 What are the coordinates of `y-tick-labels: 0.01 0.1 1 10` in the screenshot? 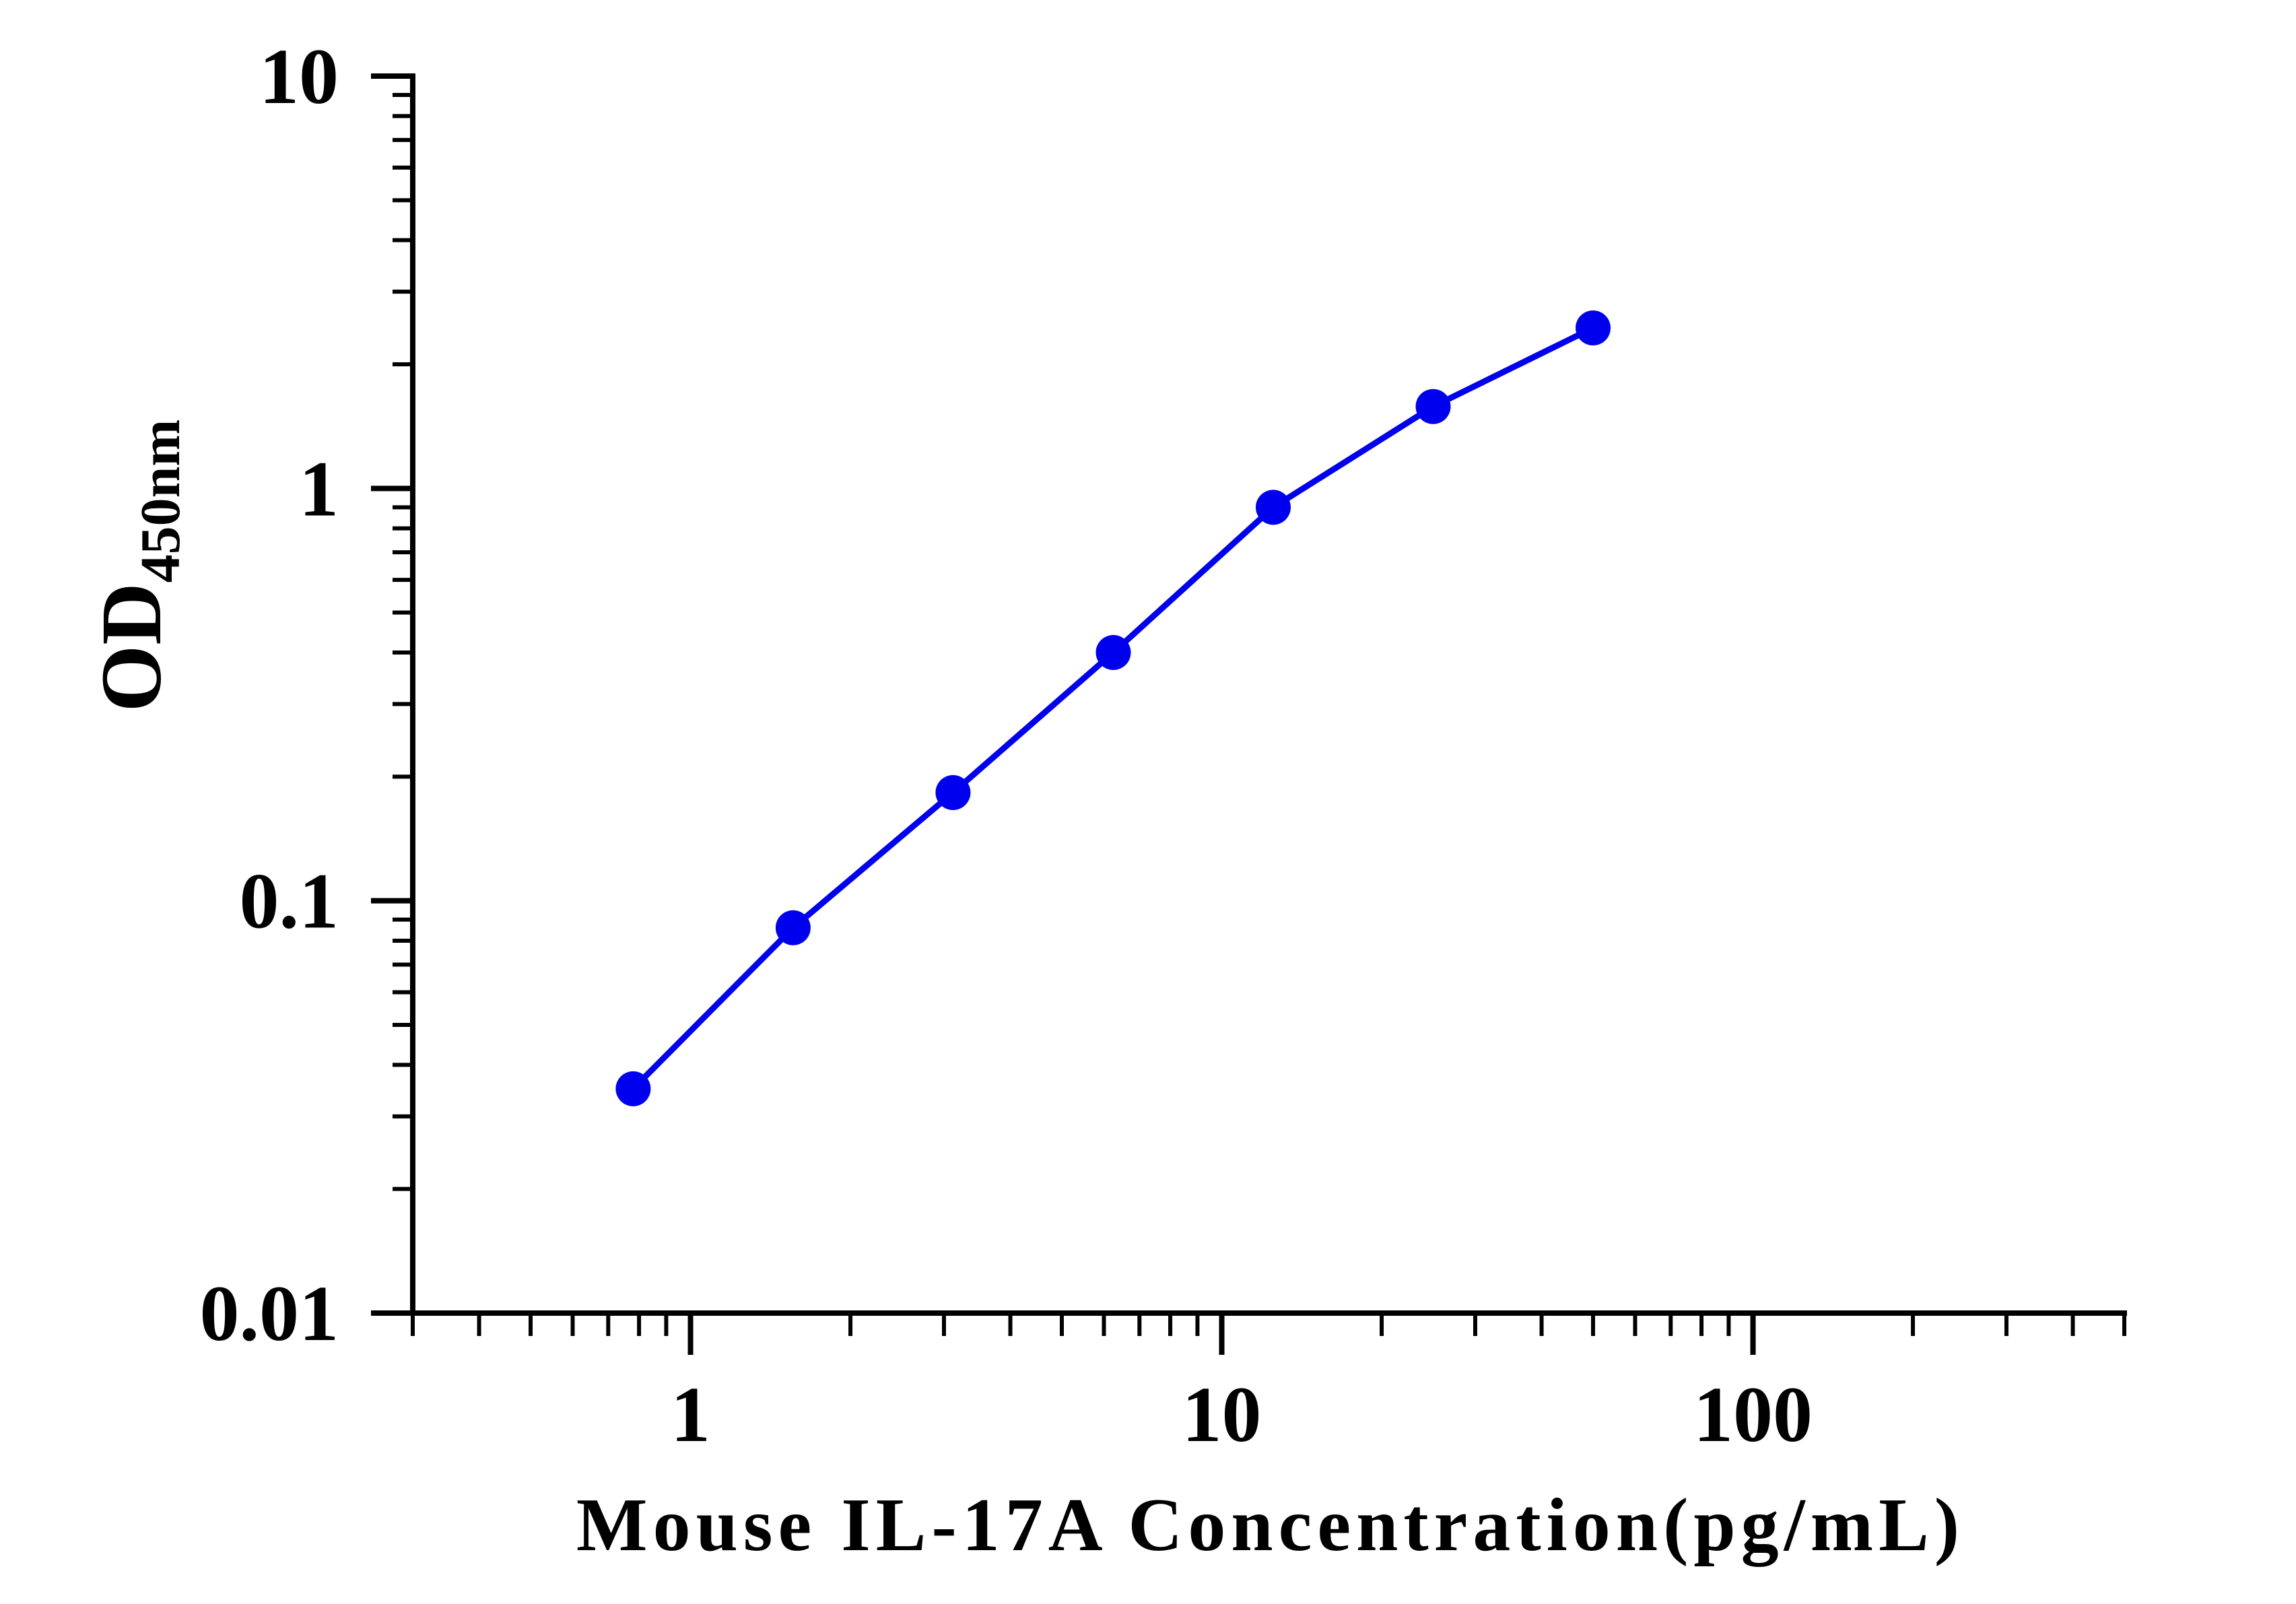 It's located at (269, 695).